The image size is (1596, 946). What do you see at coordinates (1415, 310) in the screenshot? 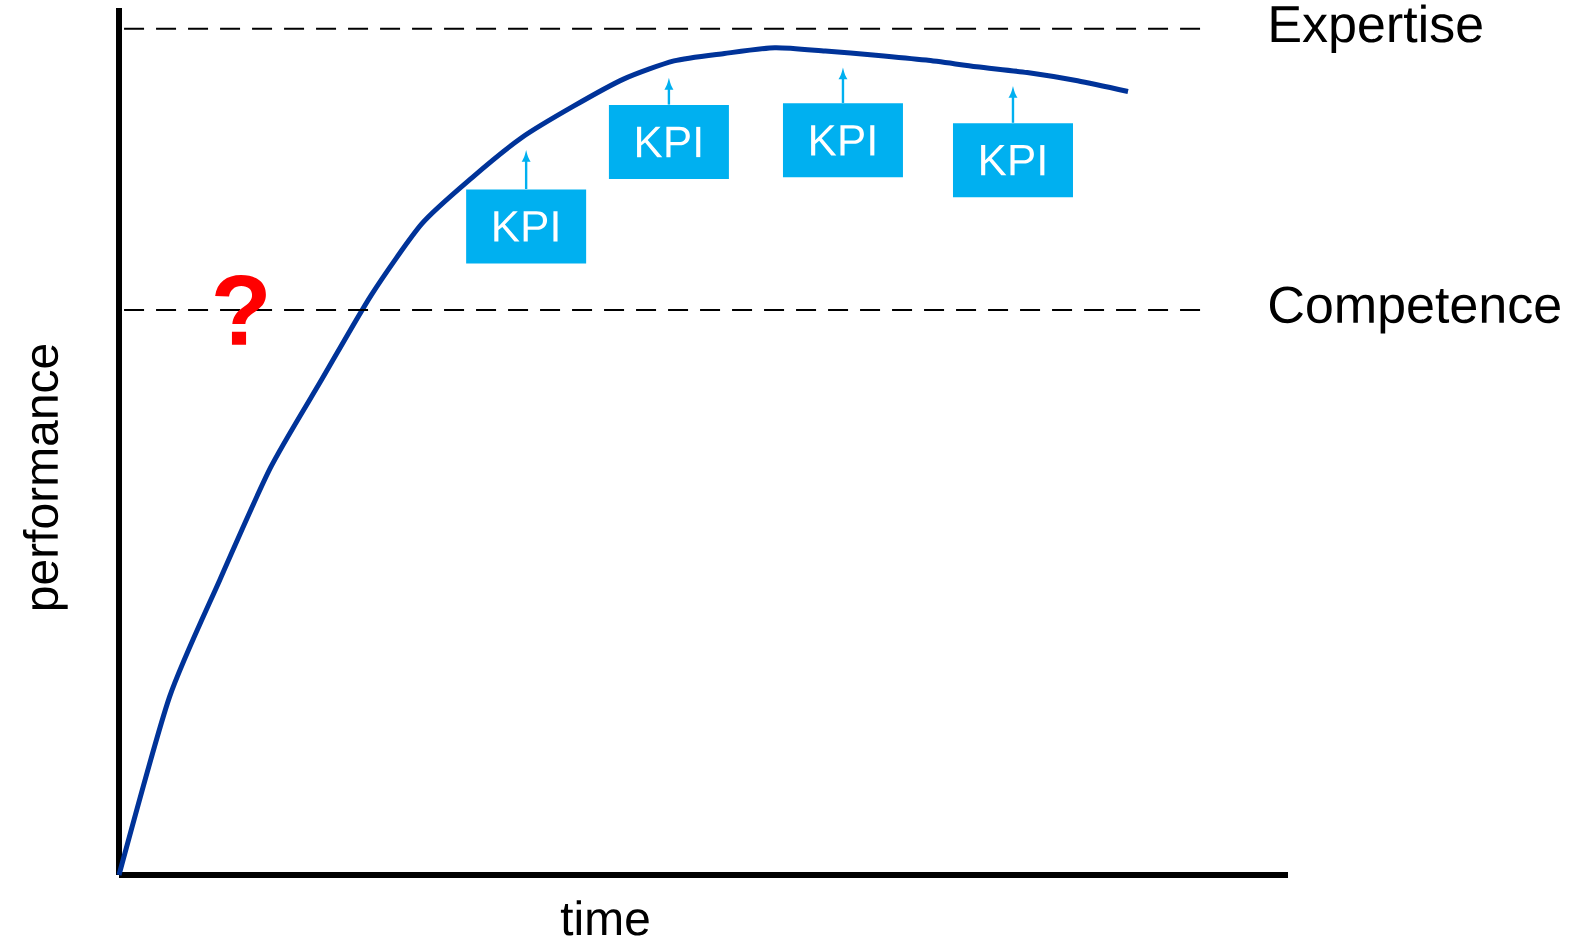
I see `ref-line-label: Competence` at bounding box center [1415, 310].